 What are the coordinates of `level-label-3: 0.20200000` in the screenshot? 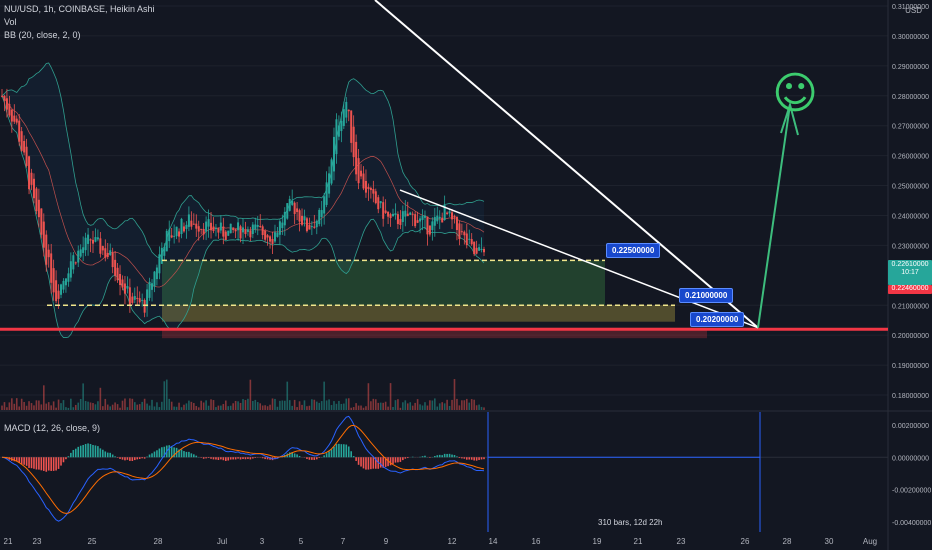 It's located at (717, 319).